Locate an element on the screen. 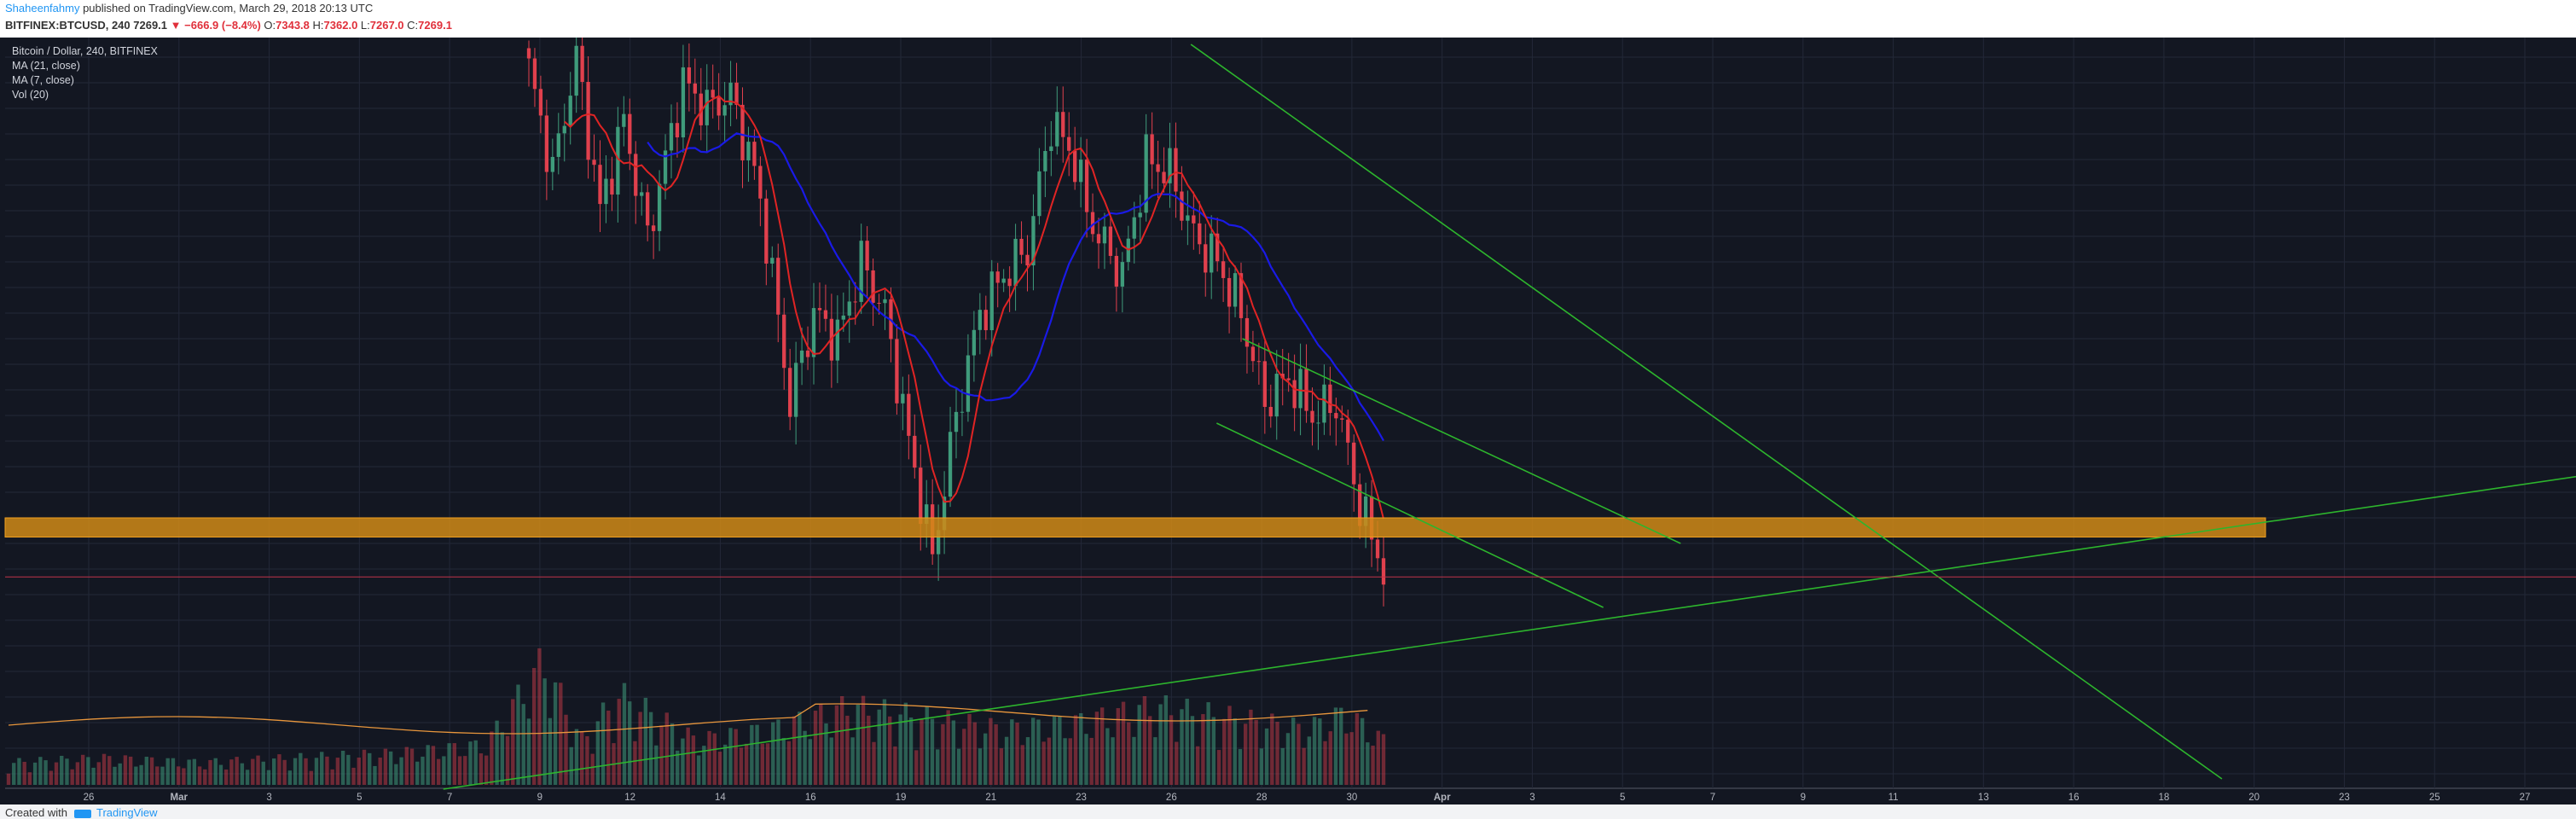 This screenshot has width=2576, height=819. chart-title: Bitcoin / Dollar, 240, BITFINEX is located at coordinates (85, 51).